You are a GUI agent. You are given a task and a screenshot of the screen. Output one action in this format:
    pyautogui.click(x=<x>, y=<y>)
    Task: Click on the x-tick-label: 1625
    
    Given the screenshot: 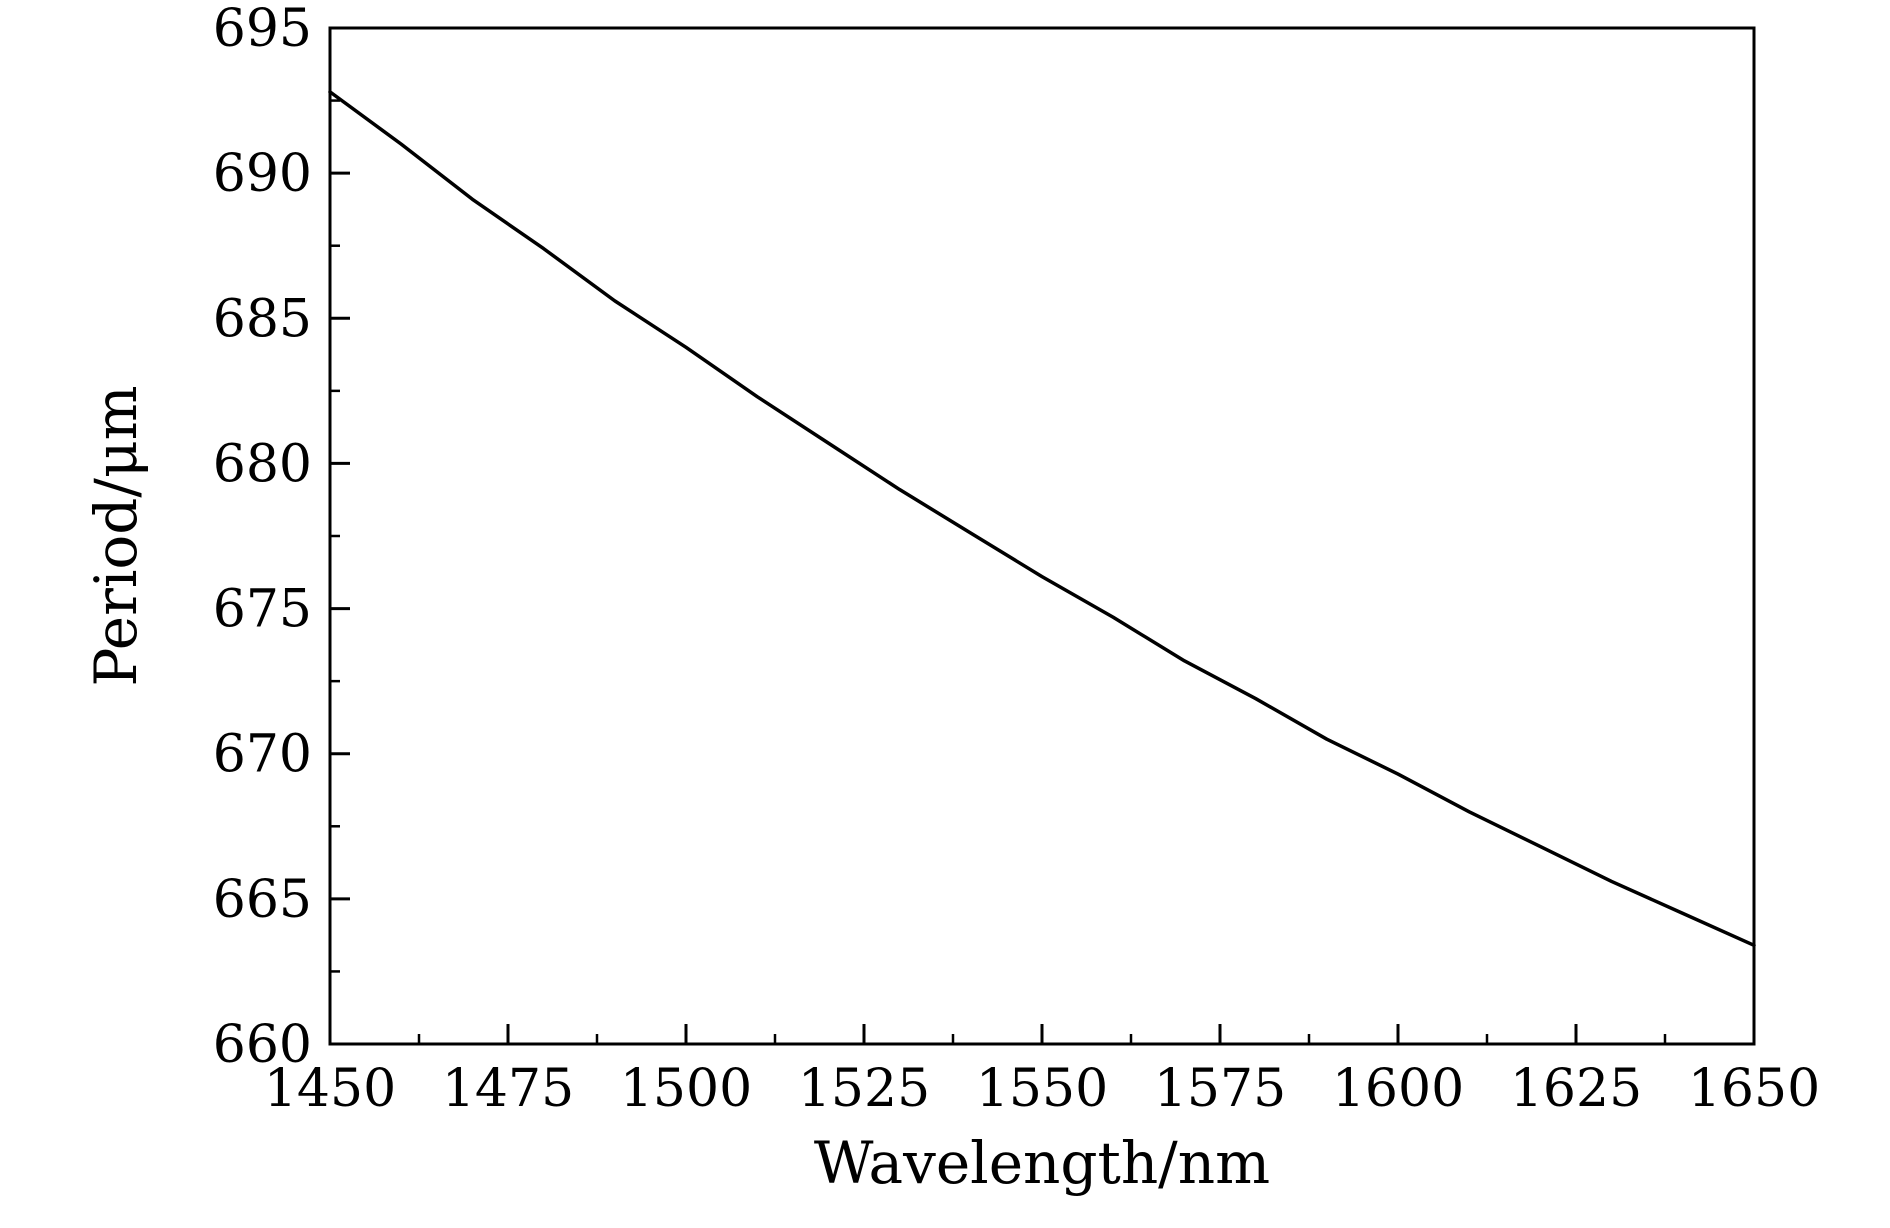 What is the action you would take?
    pyautogui.click(x=1576, y=1089)
    